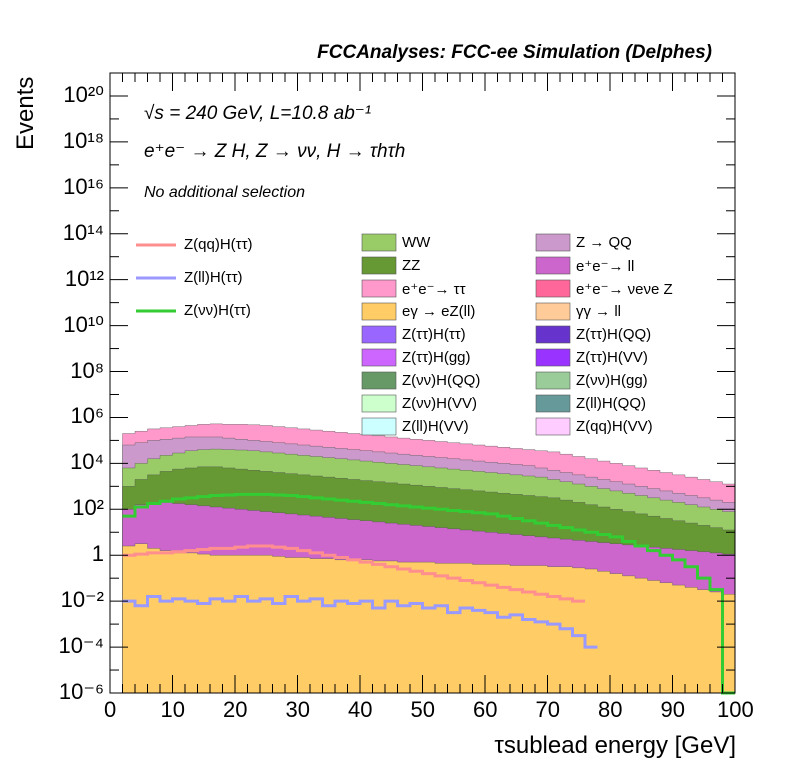 This screenshot has height=772, width=796. I want to click on legend-line-label: Z(qq)H(ττ), so click(218, 244).